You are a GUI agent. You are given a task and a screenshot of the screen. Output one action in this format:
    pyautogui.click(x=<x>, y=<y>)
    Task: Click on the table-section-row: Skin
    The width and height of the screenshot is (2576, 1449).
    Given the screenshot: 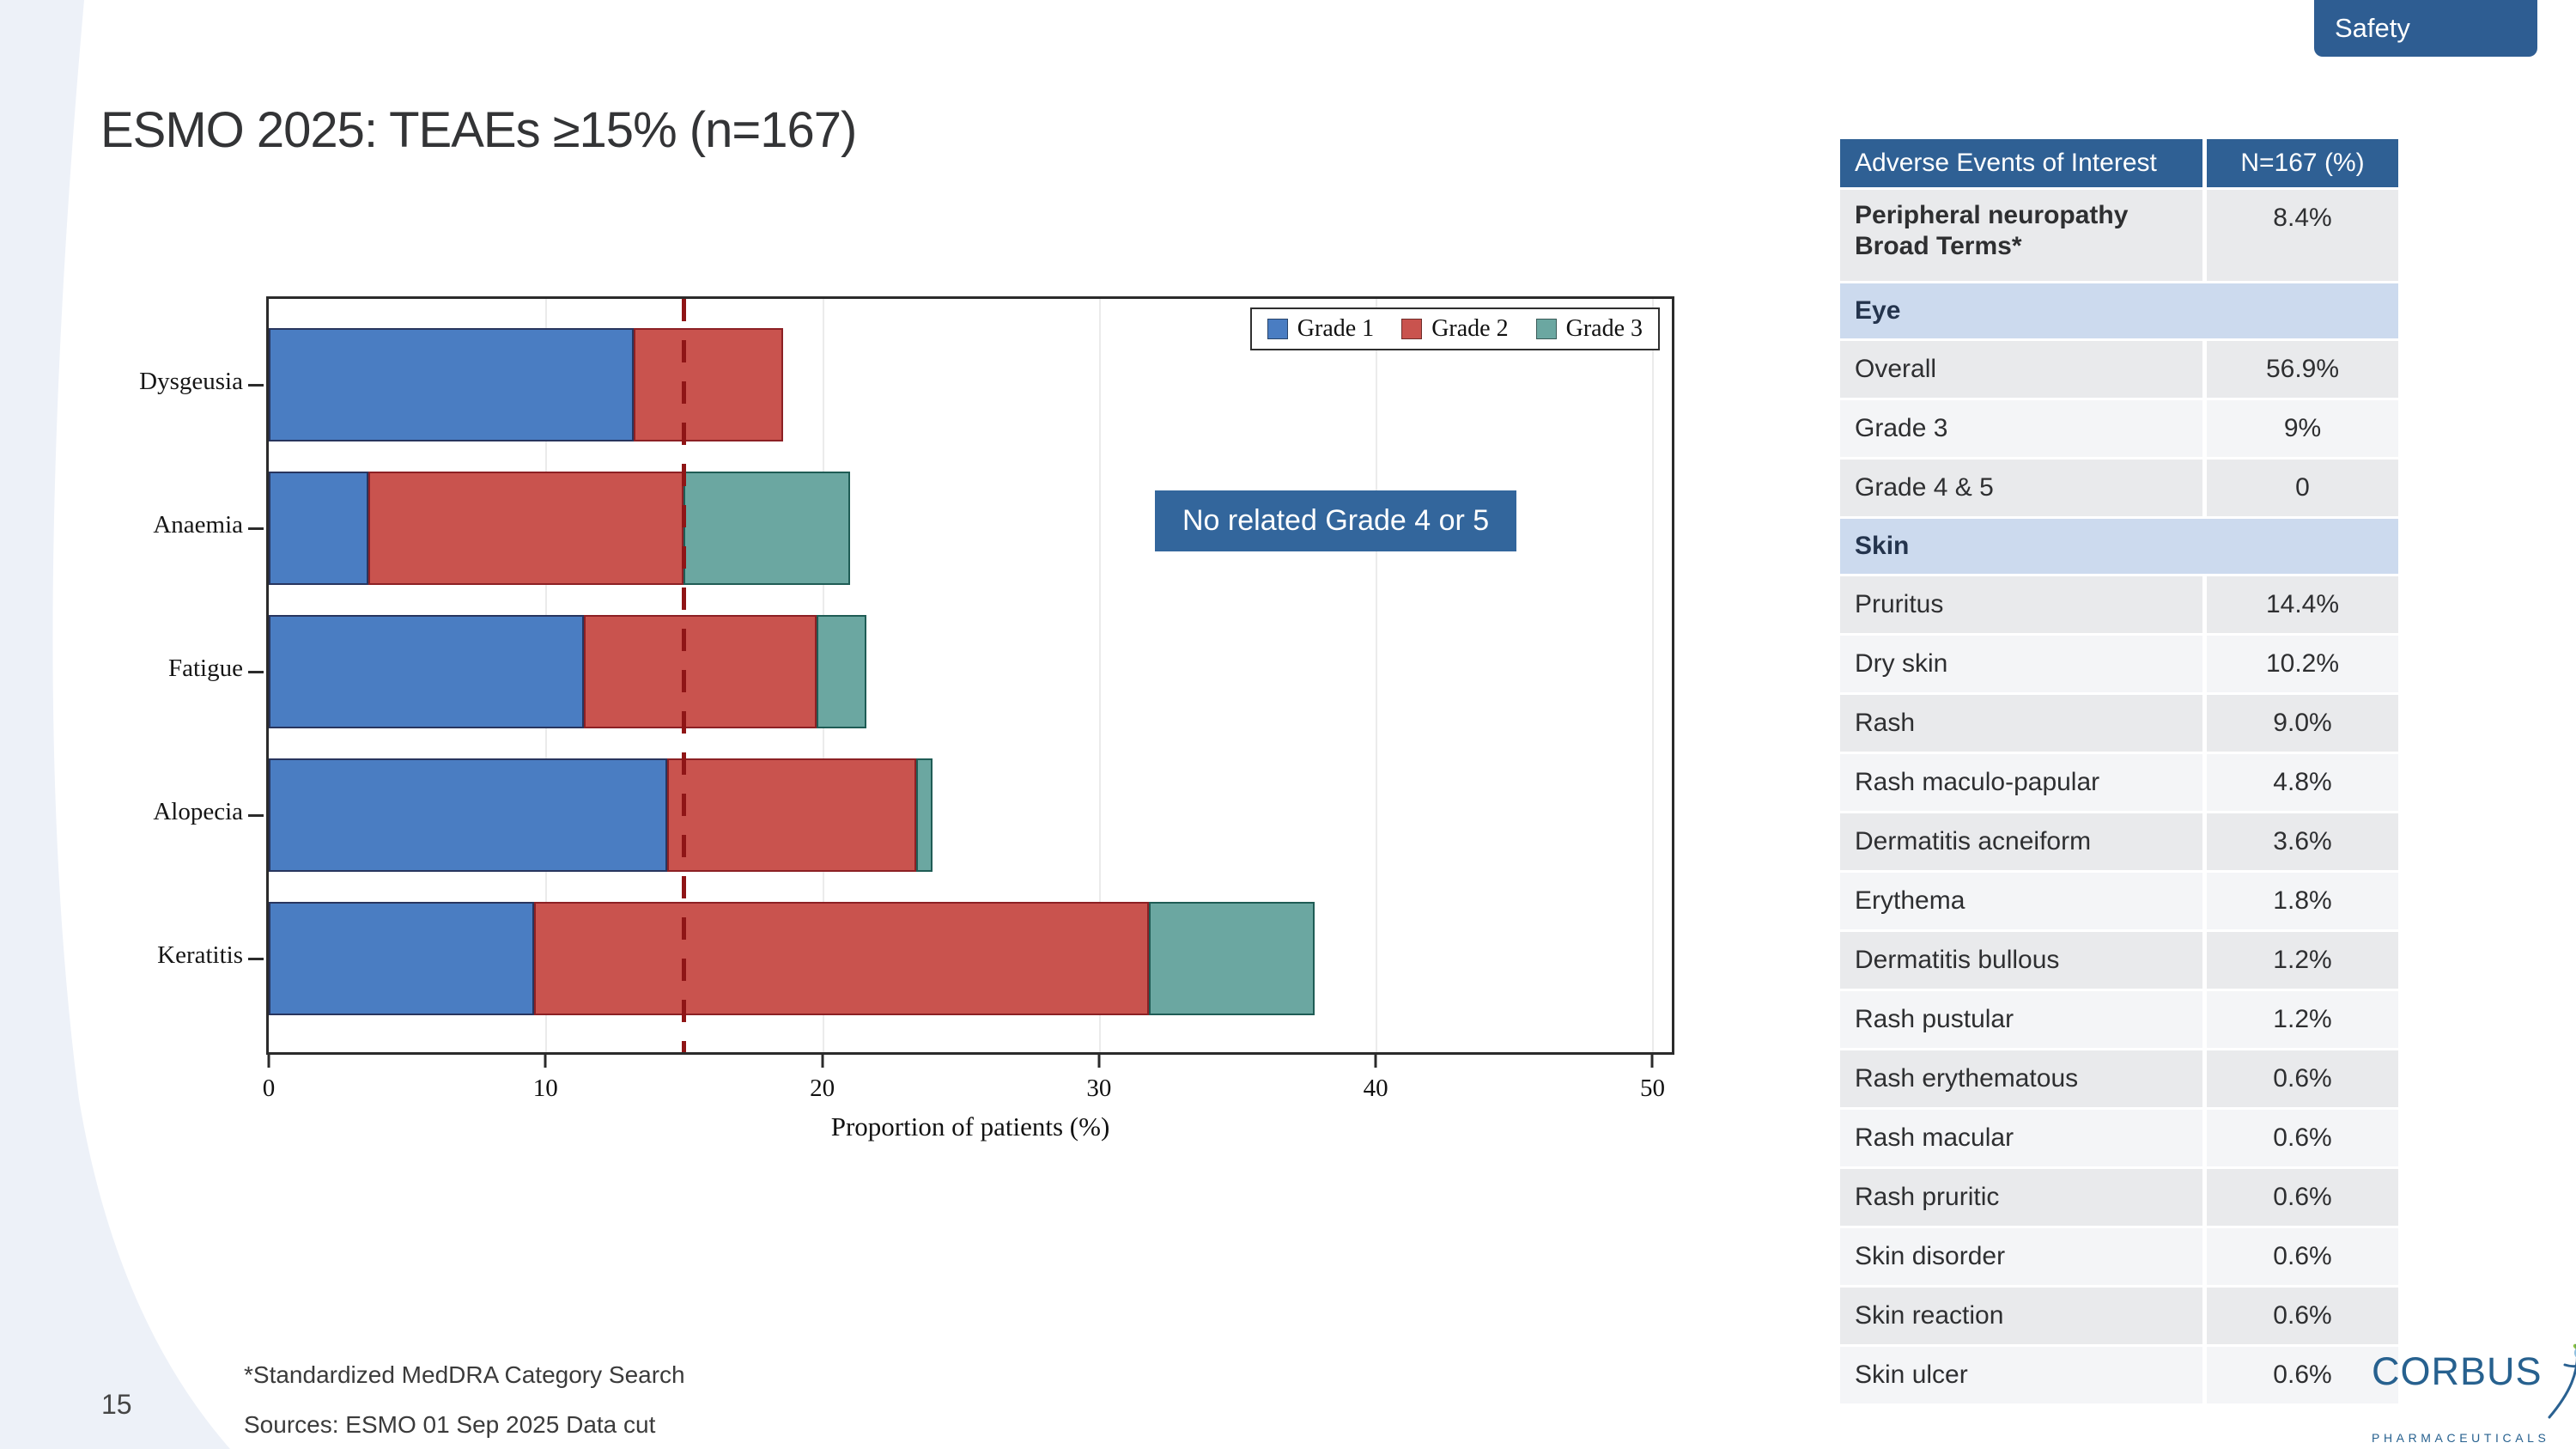 What is the action you would take?
    pyautogui.click(x=2119, y=547)
    